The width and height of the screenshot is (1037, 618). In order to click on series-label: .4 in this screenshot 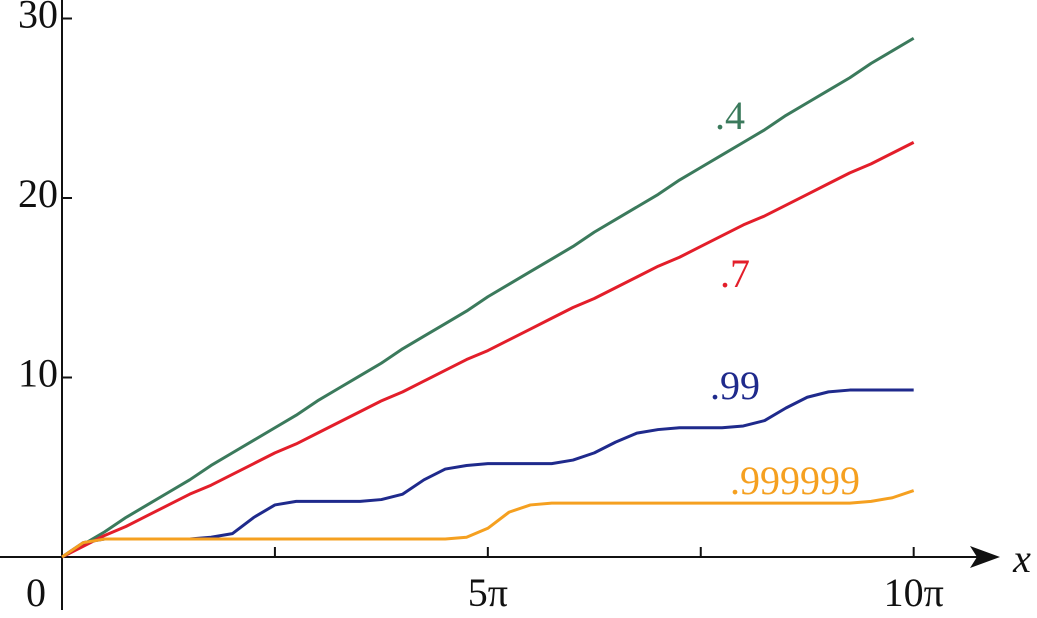, I will do `click(730, 115)`.